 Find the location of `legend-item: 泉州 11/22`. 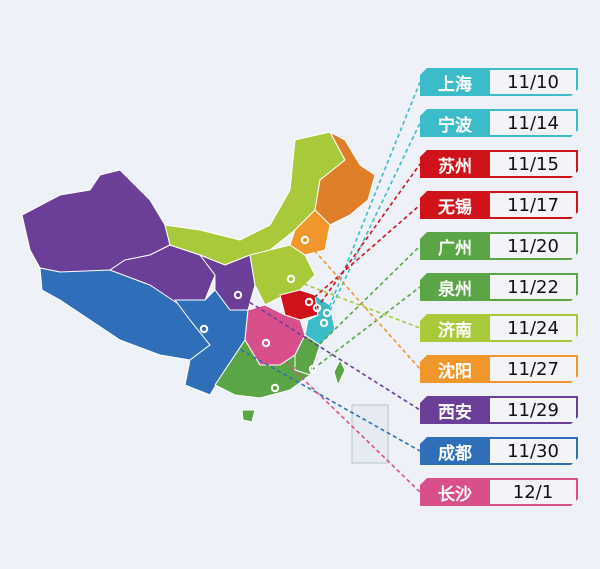

legend-item: 泉州 11/22 is located at coordinates (499, 287).